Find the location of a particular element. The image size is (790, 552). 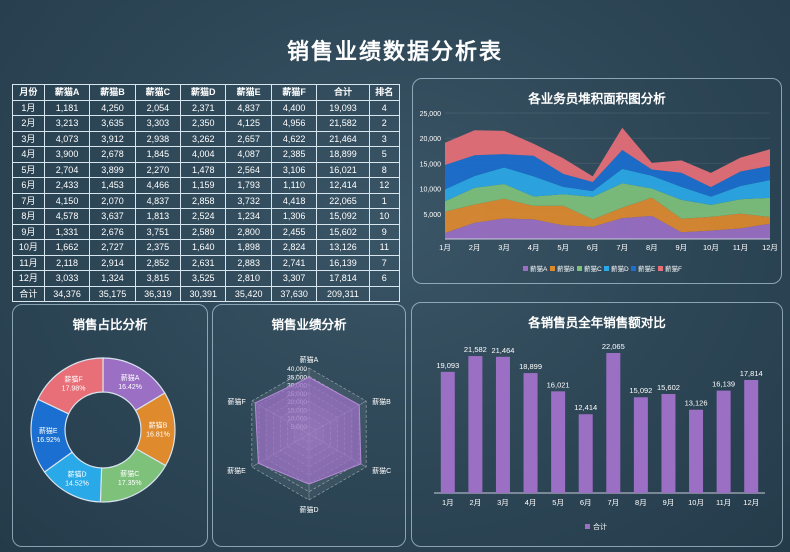

area-xtick-label: 8月 is located at coordinates (652, 247).